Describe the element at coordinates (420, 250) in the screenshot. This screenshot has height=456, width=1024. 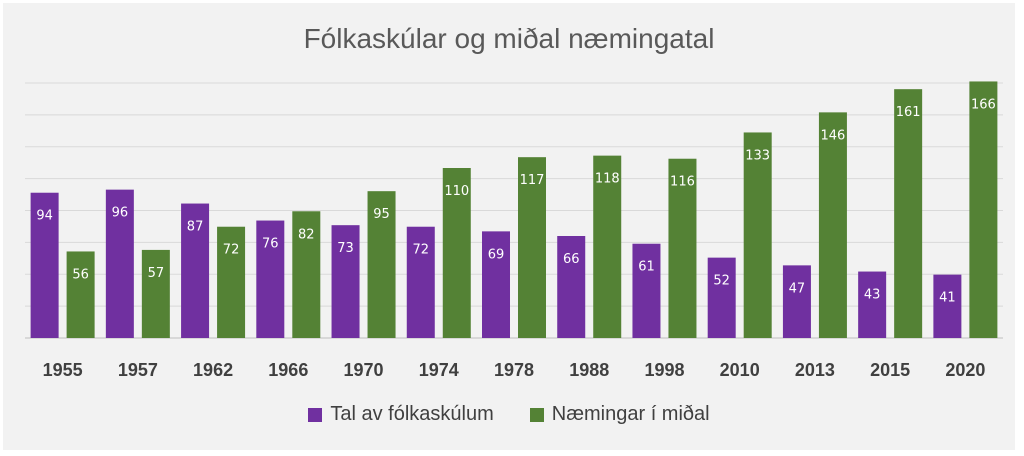
I see `data-label-schools-1974: 72` at that location.